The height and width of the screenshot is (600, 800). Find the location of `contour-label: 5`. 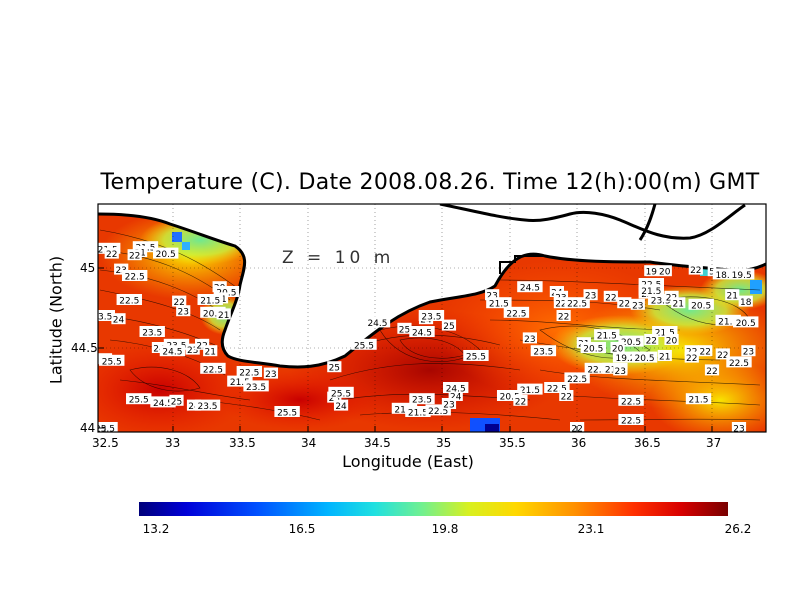

contour-label: 5 is located at coordinates (712, 271).